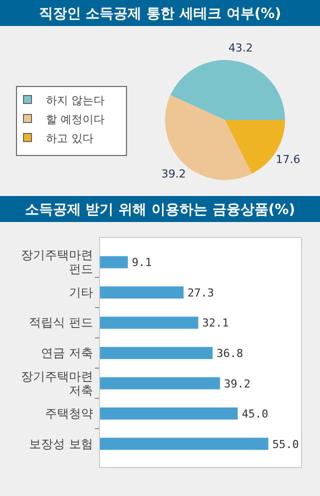 Image resolution: width=320 pixels, height=496 pixels. I want to click on data-label: 32.1, so click(215, 323).